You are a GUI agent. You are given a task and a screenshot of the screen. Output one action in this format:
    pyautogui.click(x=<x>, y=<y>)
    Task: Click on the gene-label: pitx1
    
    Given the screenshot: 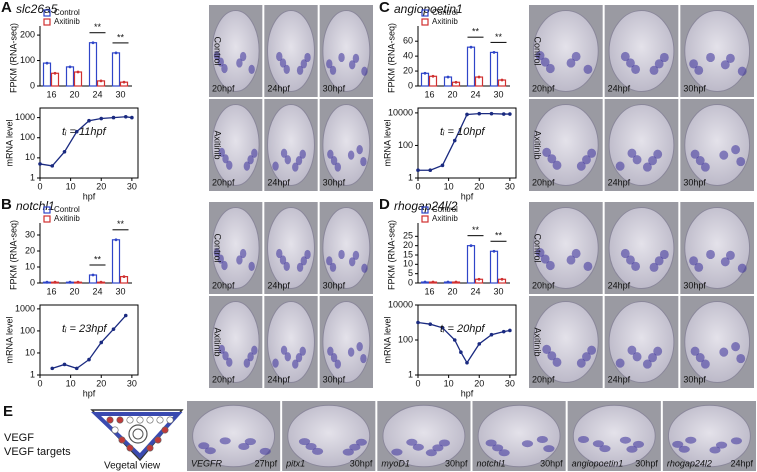 What is the action you would take?
    pyautogui.click(x=295, y=463)
    